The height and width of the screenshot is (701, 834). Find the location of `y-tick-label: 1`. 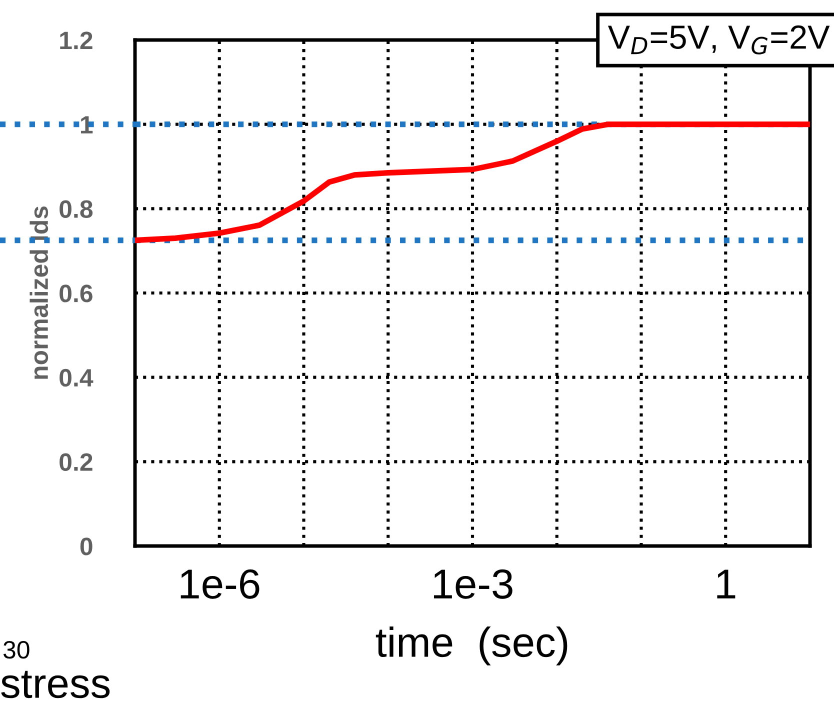

y-tick-label: 1 is located at coordinates (87, 125).